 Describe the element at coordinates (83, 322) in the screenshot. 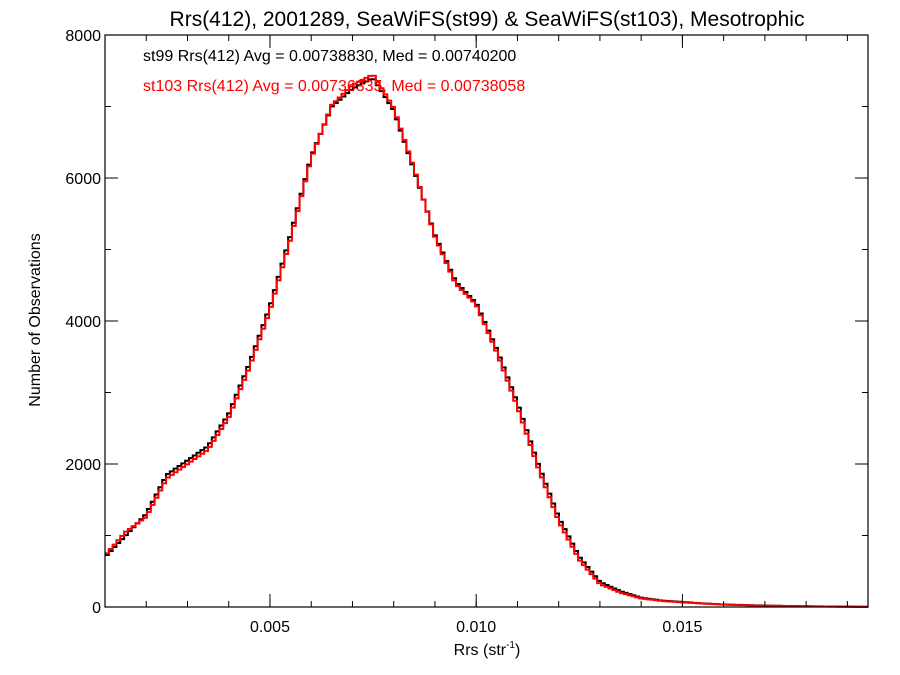

I see `y-tick-label: 4000` at that location.